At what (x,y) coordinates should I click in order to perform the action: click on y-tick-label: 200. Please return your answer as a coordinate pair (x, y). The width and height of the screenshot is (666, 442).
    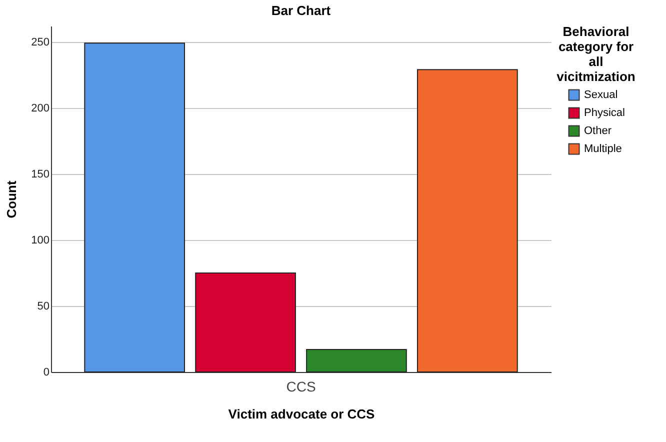
    Looking at the image, I should click on (40, 108).